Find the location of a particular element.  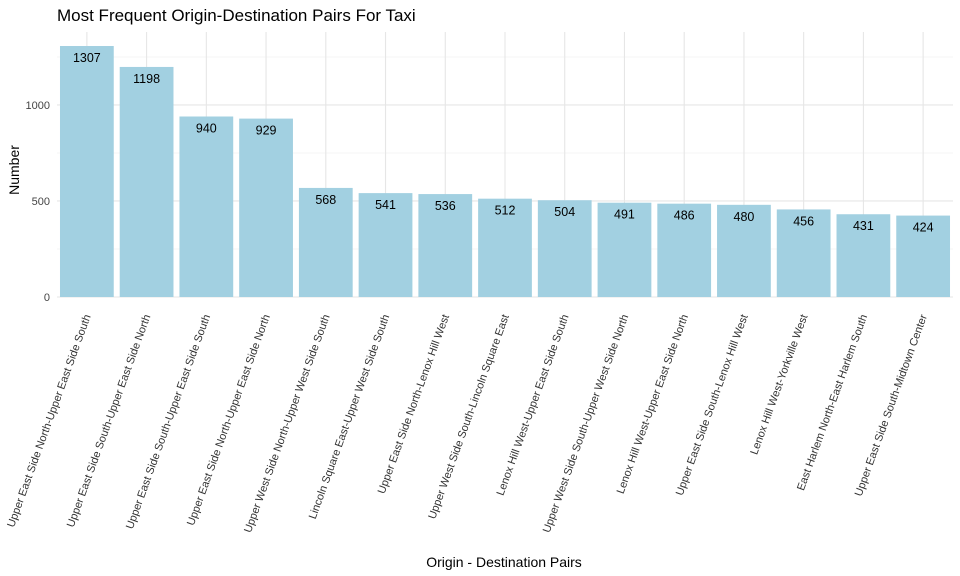

data-label: 491 is located at coordinates (624, 215).